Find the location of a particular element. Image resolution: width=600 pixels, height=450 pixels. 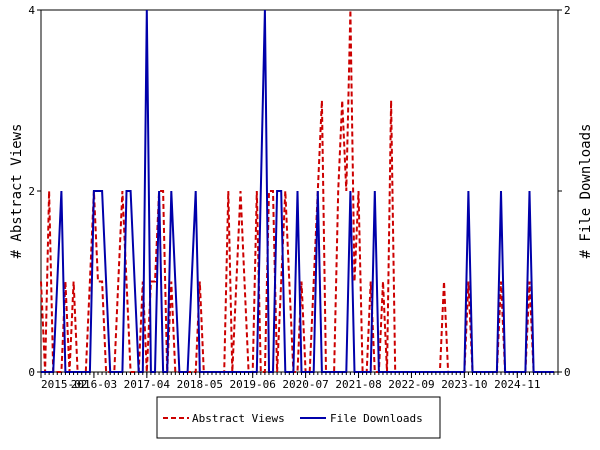

x-tick-label: 2023-10 is located at coordinates (464, 384).